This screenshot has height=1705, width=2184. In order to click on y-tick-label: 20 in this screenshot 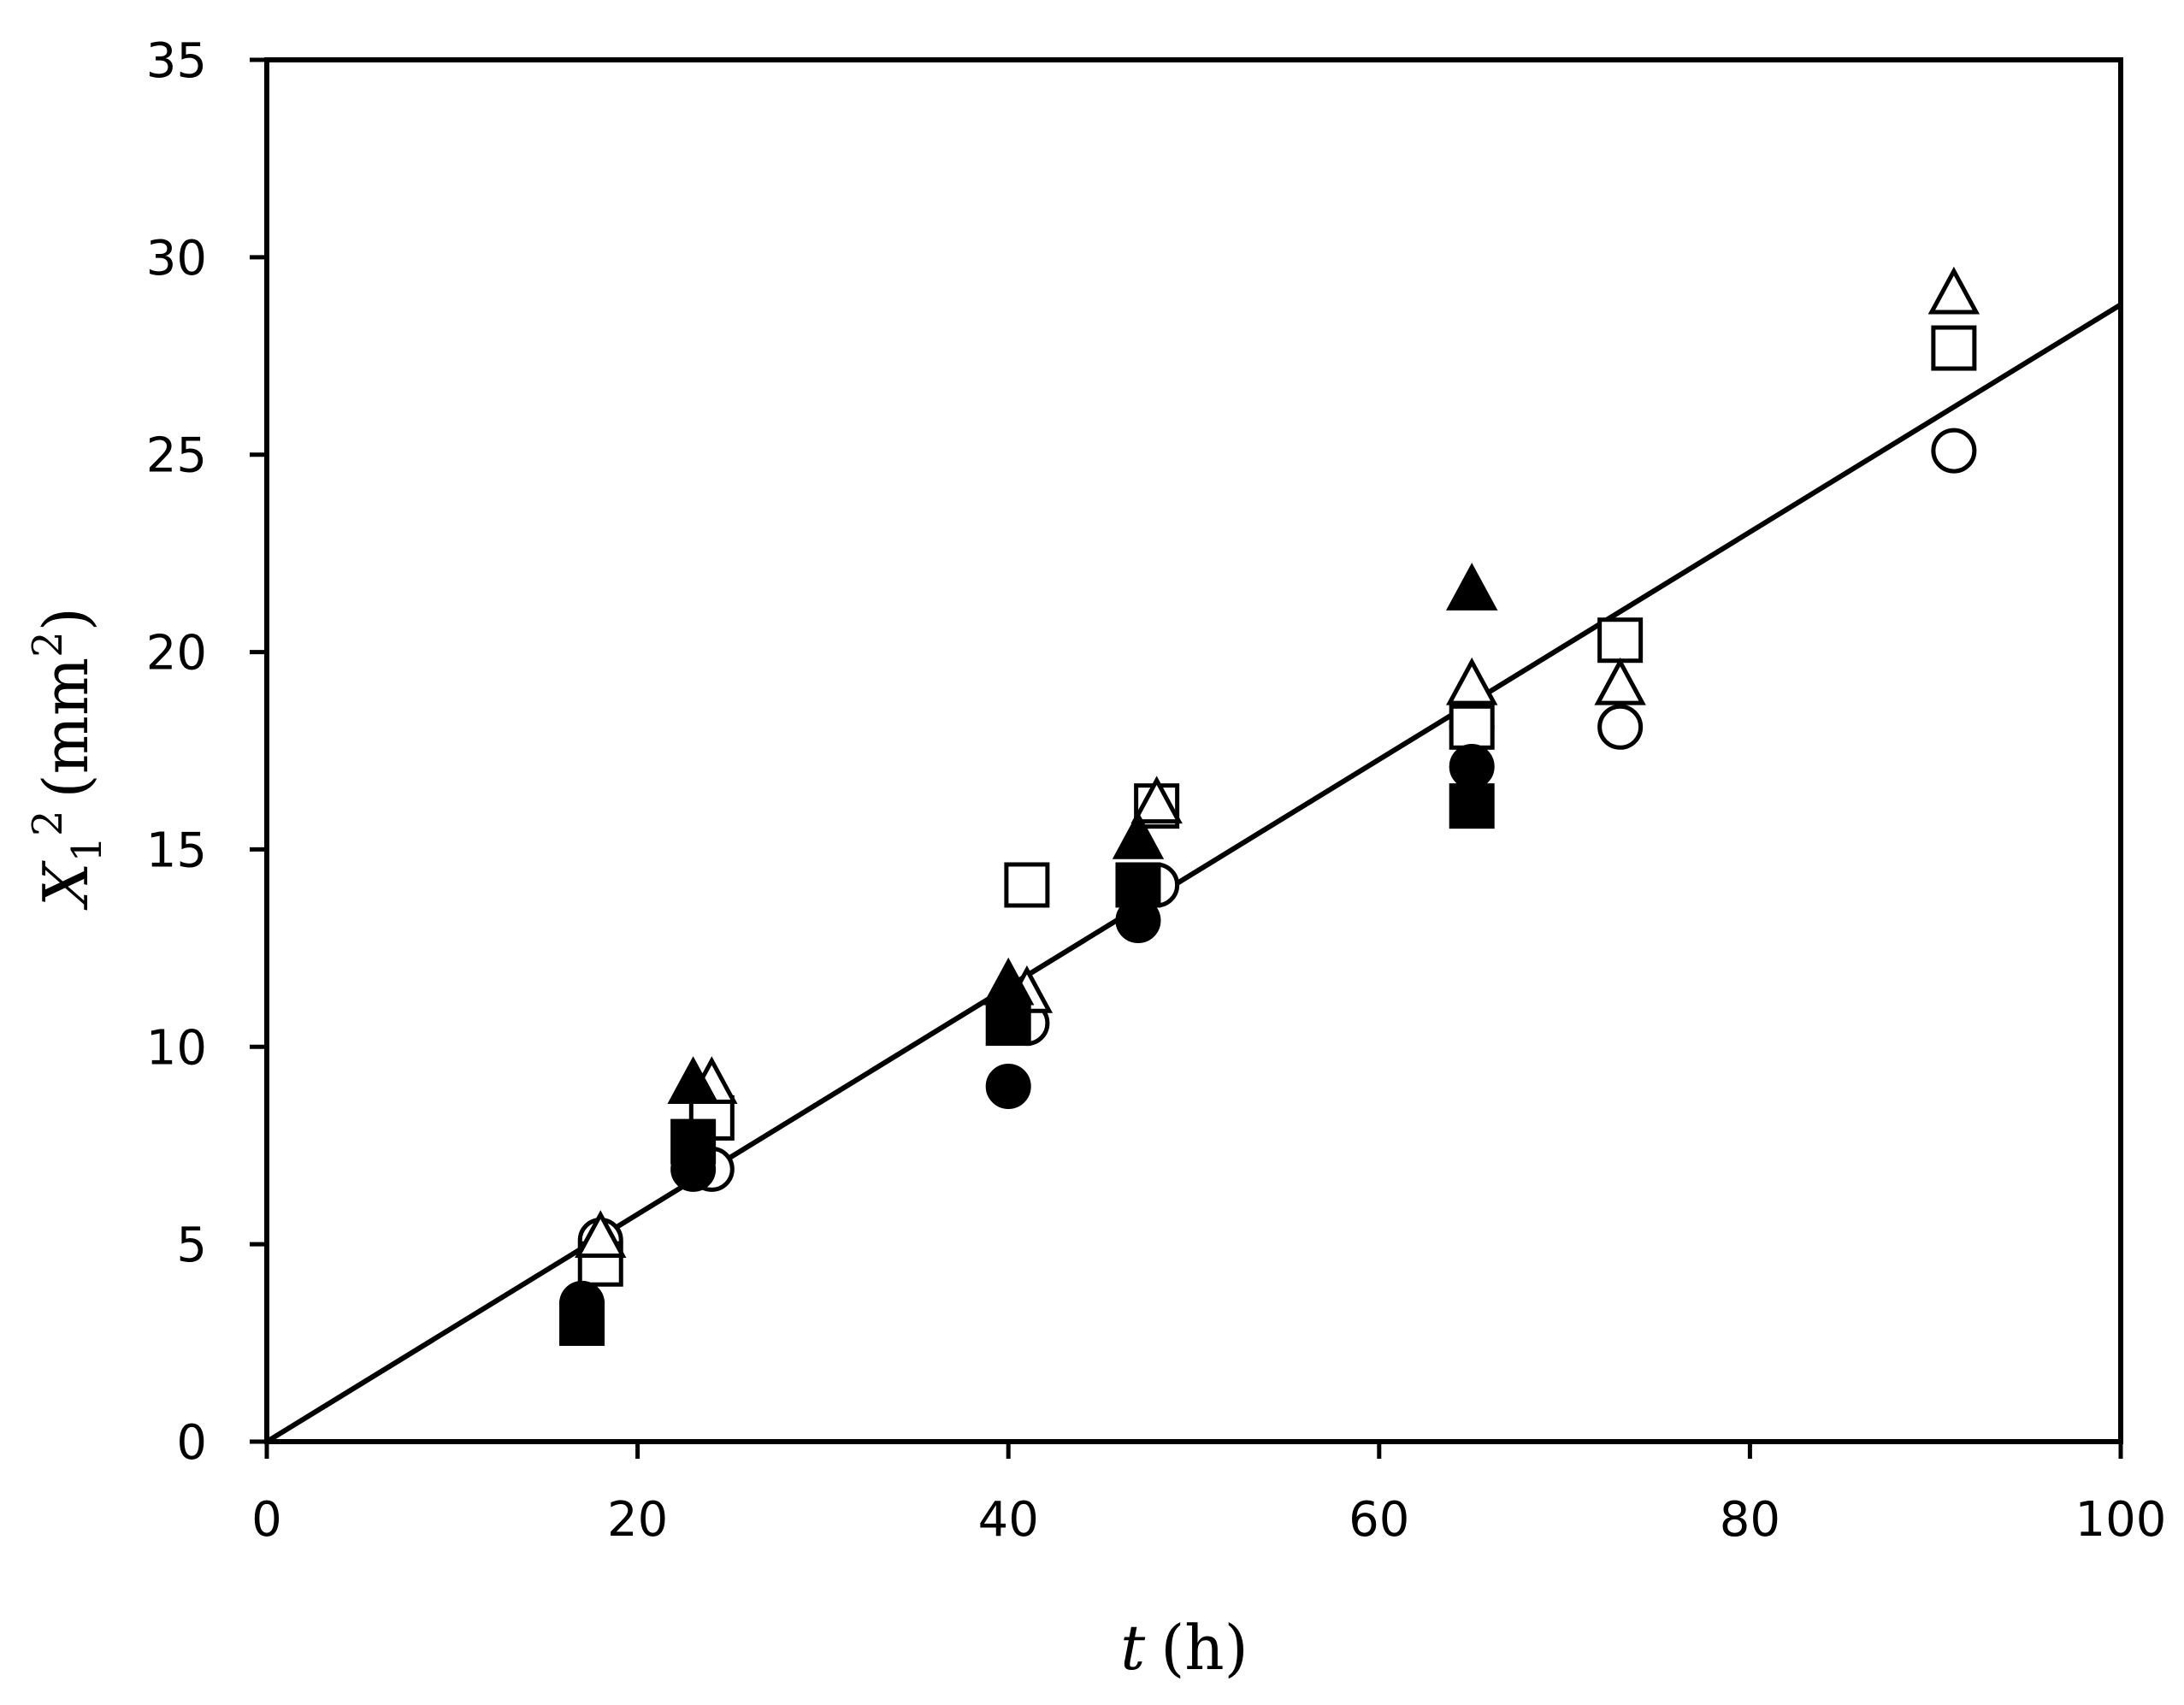, I will do `click(176, 653)`.